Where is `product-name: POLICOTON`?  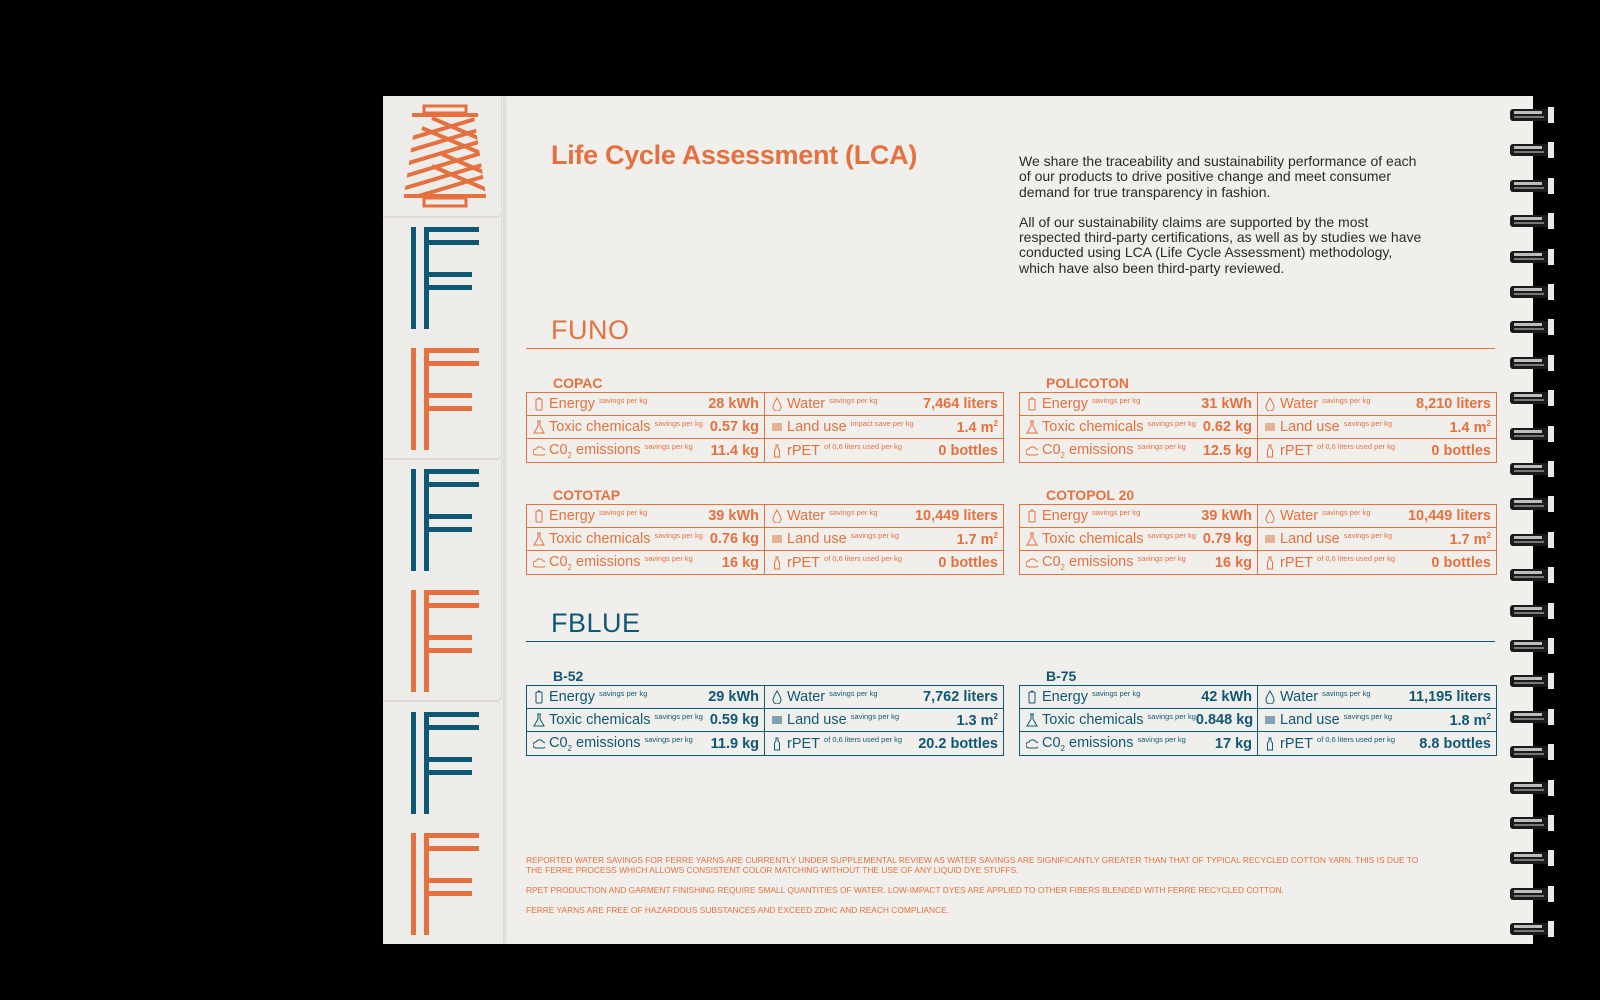
product-name: POLICOTON is located at coordinates (1087, 383).